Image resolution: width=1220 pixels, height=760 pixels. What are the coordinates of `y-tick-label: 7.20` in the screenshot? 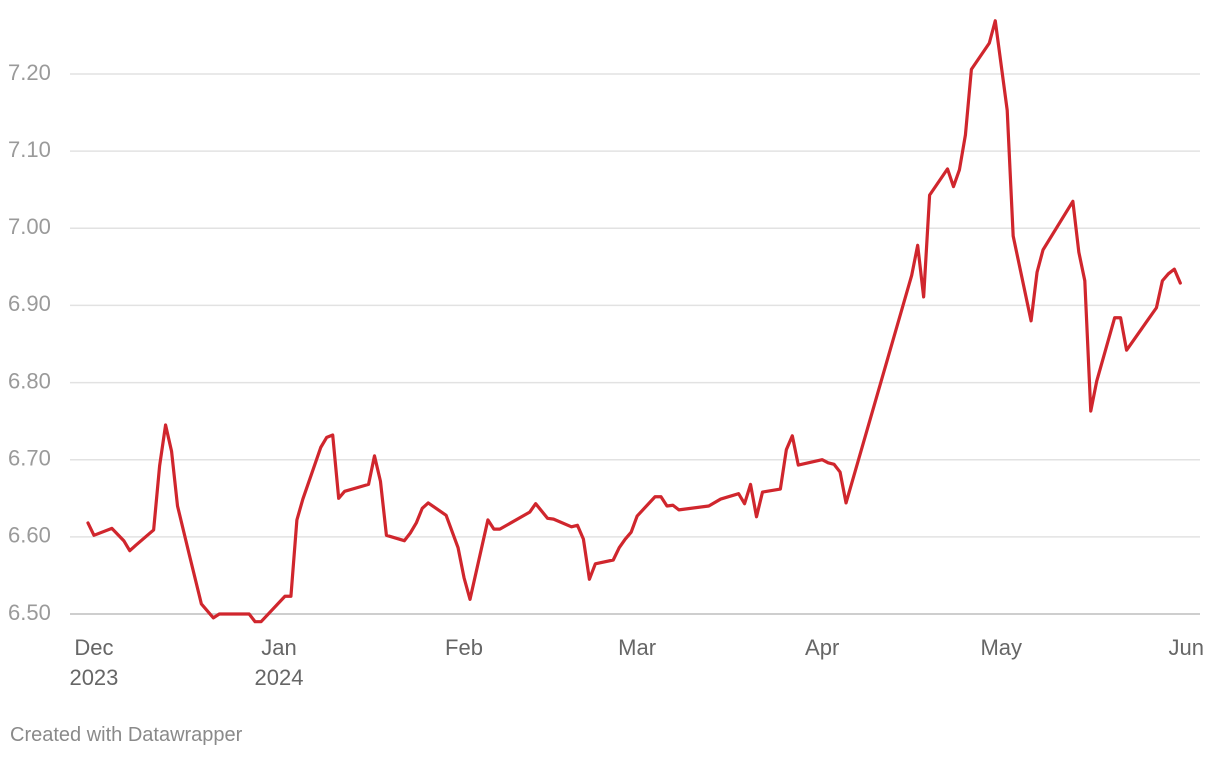 It's located at (29, 72).